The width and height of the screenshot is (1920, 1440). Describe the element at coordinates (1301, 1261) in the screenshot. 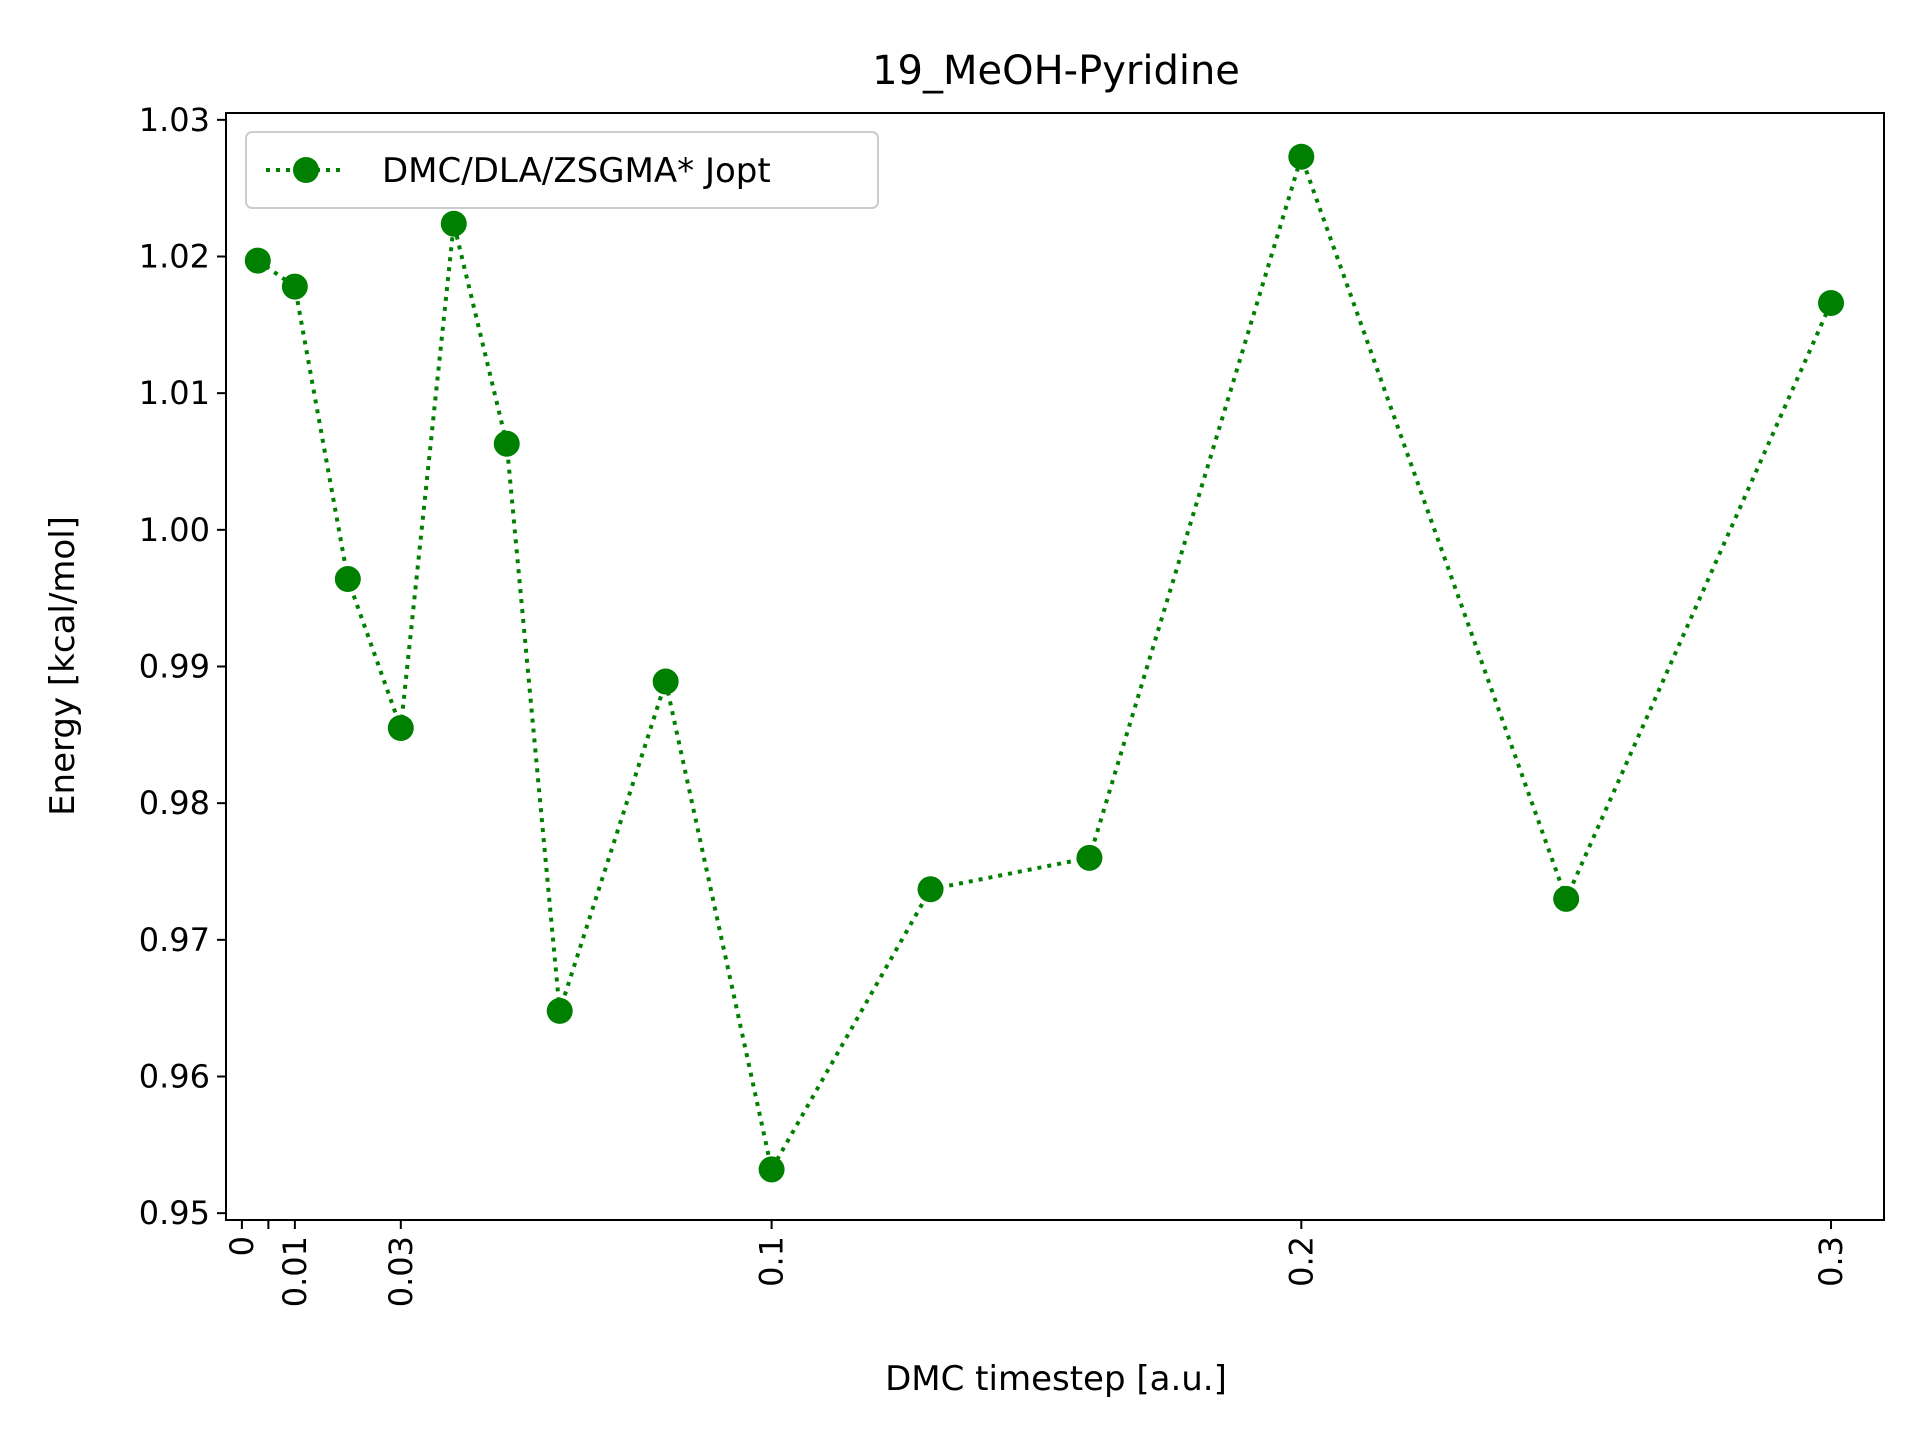

I see `x-tick-label: 0.2` at that location.